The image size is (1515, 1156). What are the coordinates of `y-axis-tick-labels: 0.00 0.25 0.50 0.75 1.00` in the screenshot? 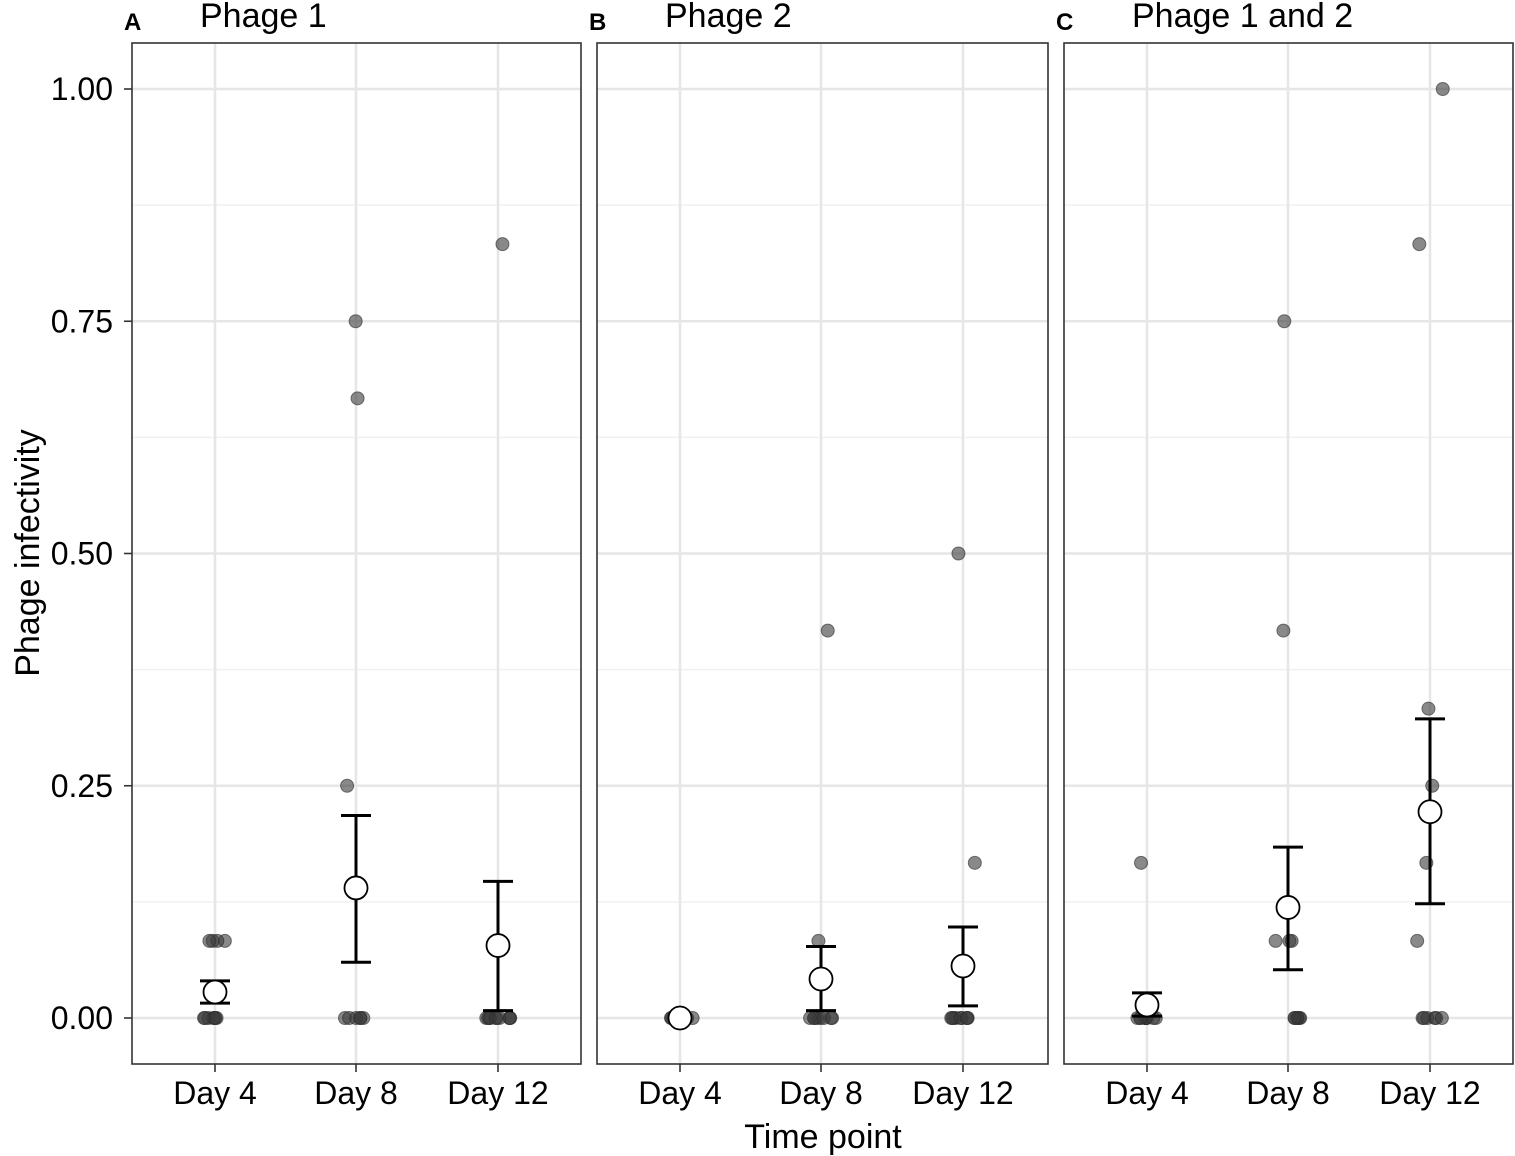 It's located at (91, 553).